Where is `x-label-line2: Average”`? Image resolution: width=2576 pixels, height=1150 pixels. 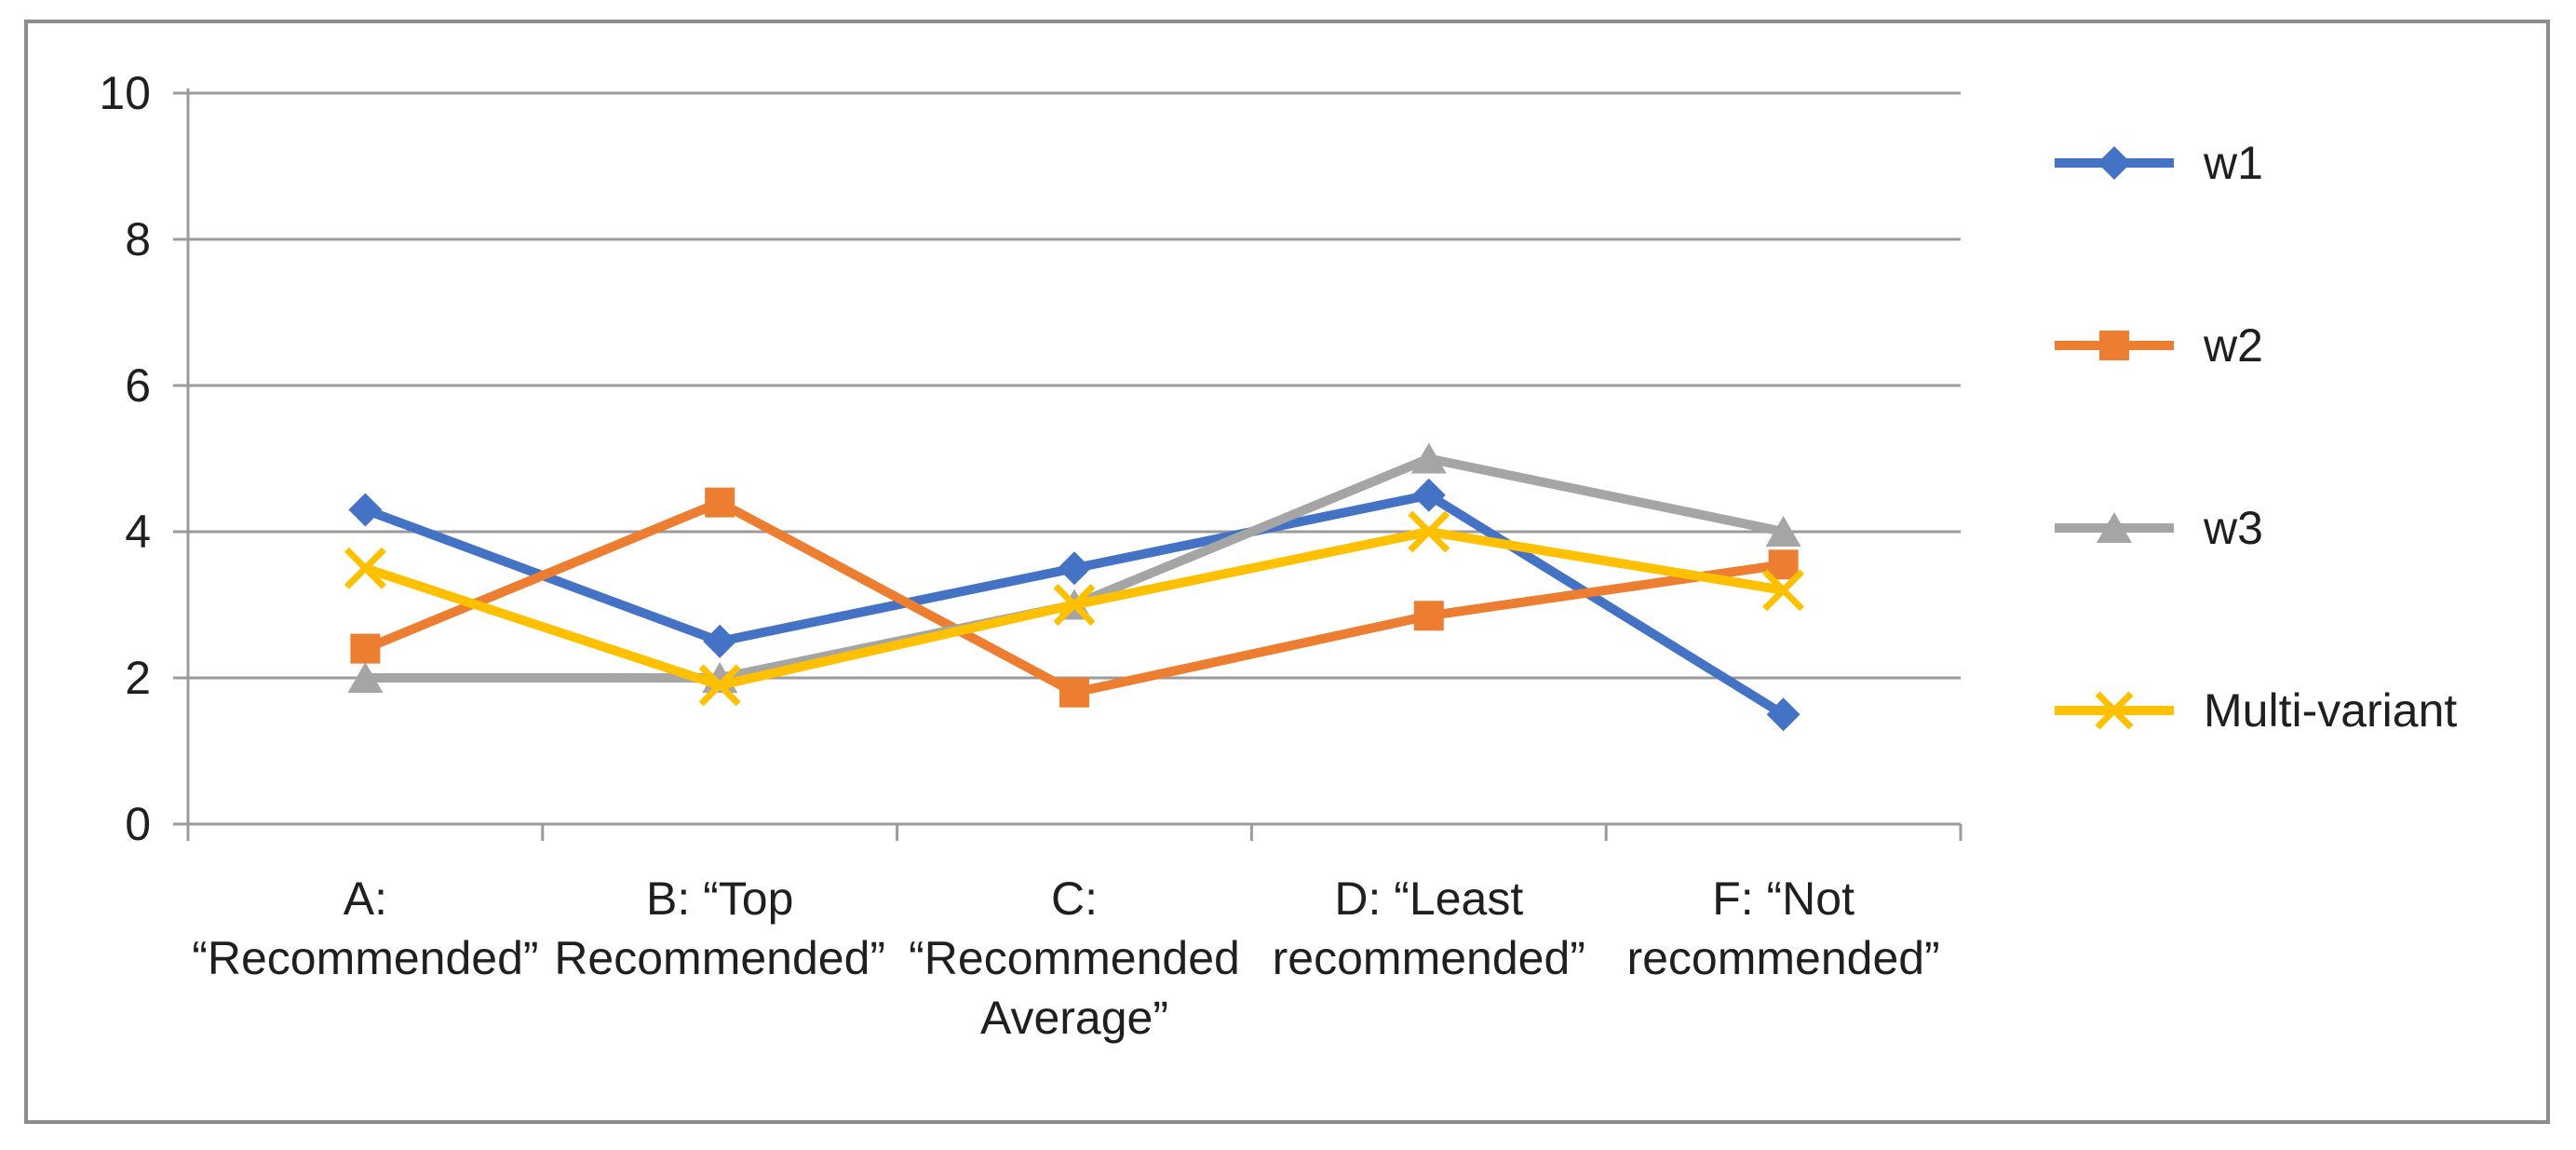
x-label-line2: Average” is located at coordinates (1074, 1018).